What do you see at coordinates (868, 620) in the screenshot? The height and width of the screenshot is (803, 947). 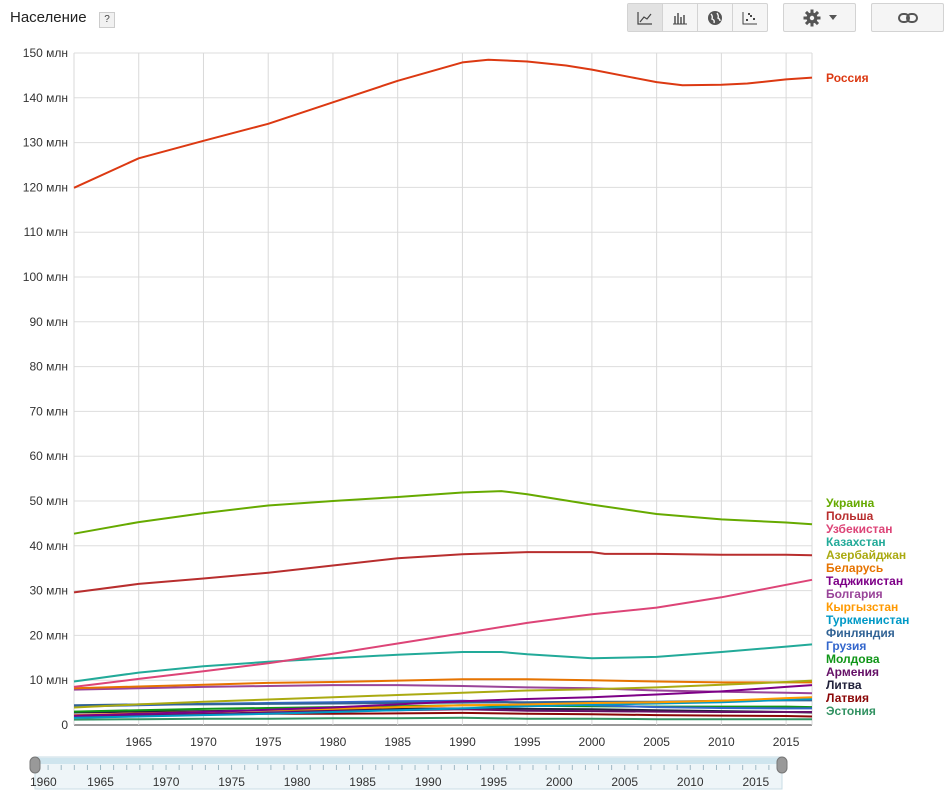 I see `legend-item: Туркменистан` at bounding box center [868, 620].